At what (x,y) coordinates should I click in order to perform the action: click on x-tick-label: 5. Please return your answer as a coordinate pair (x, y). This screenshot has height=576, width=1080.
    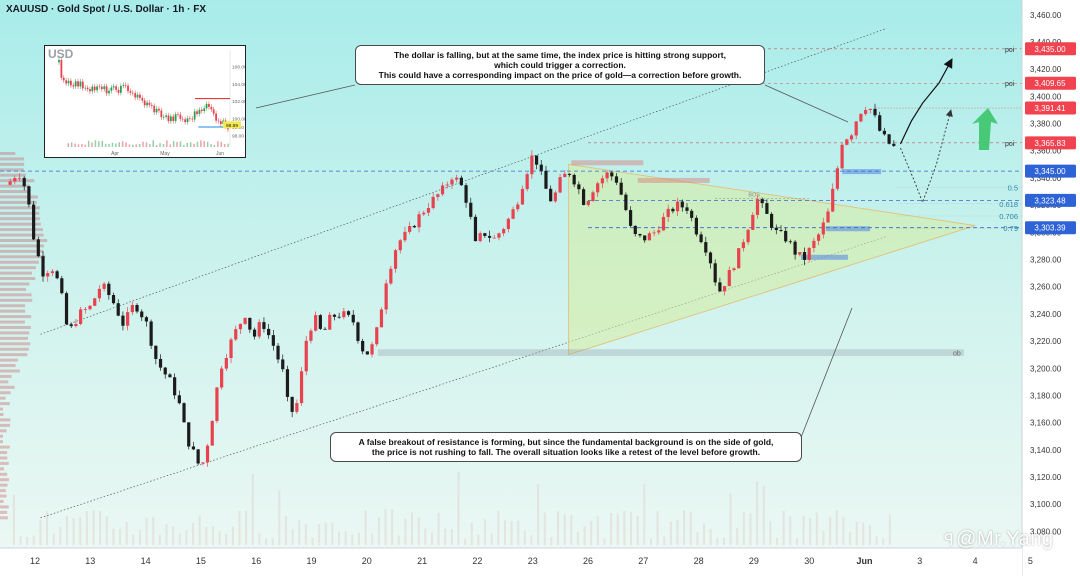
    Looking at the image, I should click on (1030, 561).